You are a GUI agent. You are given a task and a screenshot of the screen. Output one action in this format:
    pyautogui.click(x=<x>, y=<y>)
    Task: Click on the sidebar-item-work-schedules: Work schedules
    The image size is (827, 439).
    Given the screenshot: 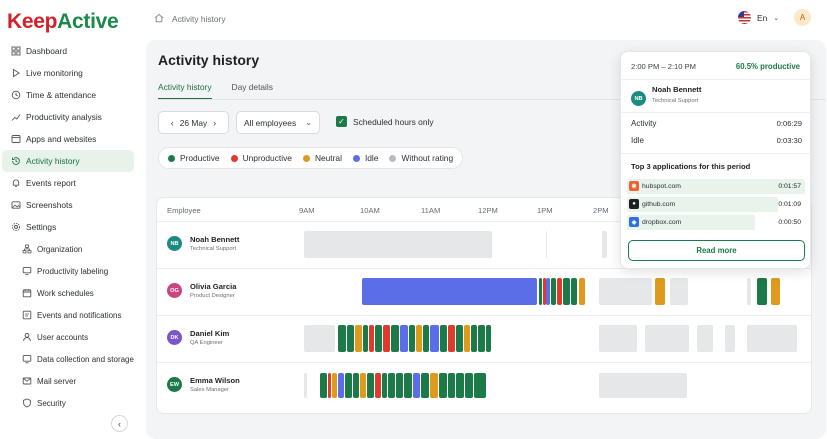 What is the action you would take?
    pyautogui.click(x=68, y=293)
    